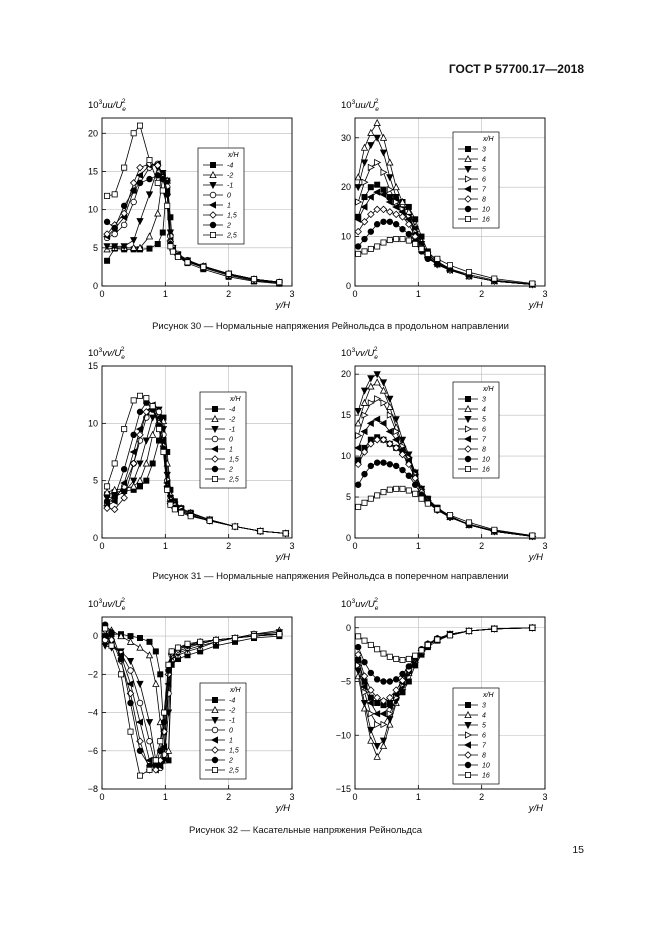 The height and width of the screenshot is (935, 661). Describe the element at coordinates (192, 700) in the screenshot. I see `series-1,5` at that location.